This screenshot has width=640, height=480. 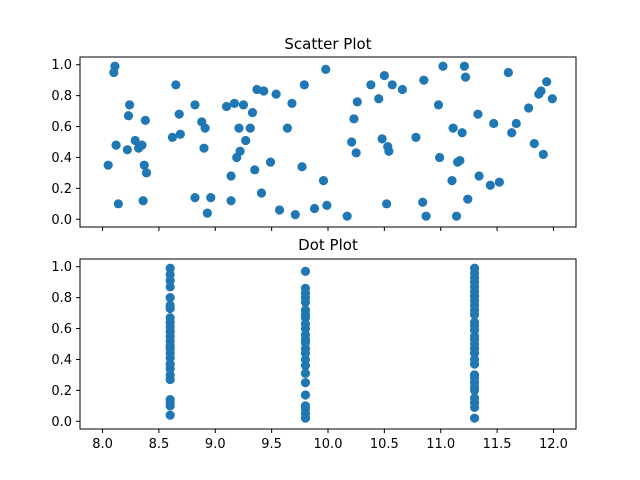 What do you see at coordinates (102, 444) in the screenshot?
I see `x-tick-label: 8.0` at bounding box center [102, 444].